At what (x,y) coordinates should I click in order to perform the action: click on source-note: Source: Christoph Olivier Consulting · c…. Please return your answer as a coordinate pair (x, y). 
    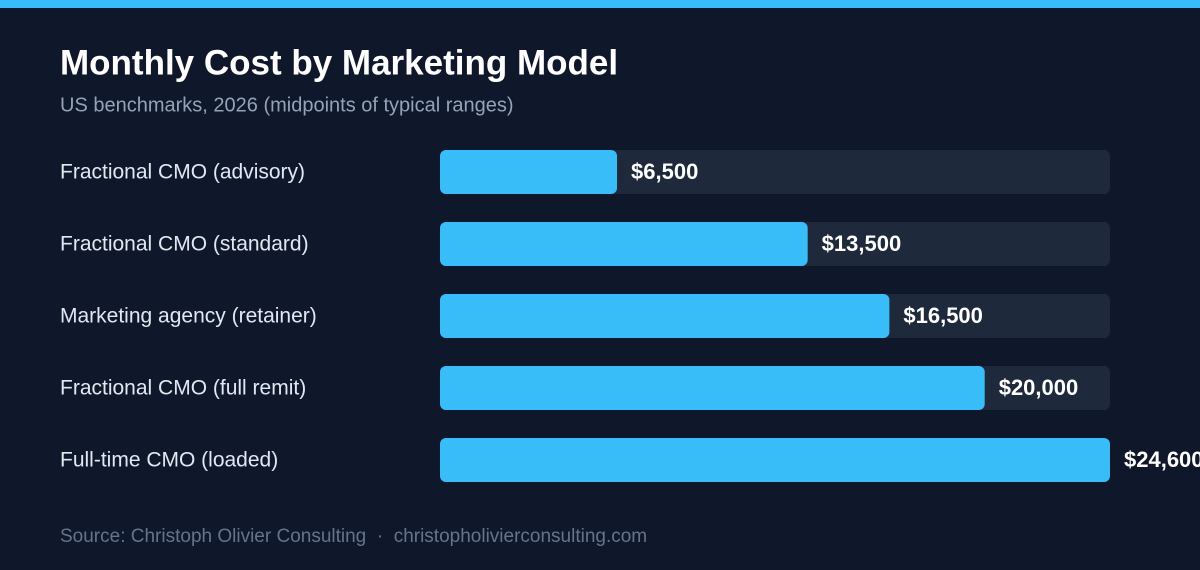
    Looking at the image, I should click on (353, 536).